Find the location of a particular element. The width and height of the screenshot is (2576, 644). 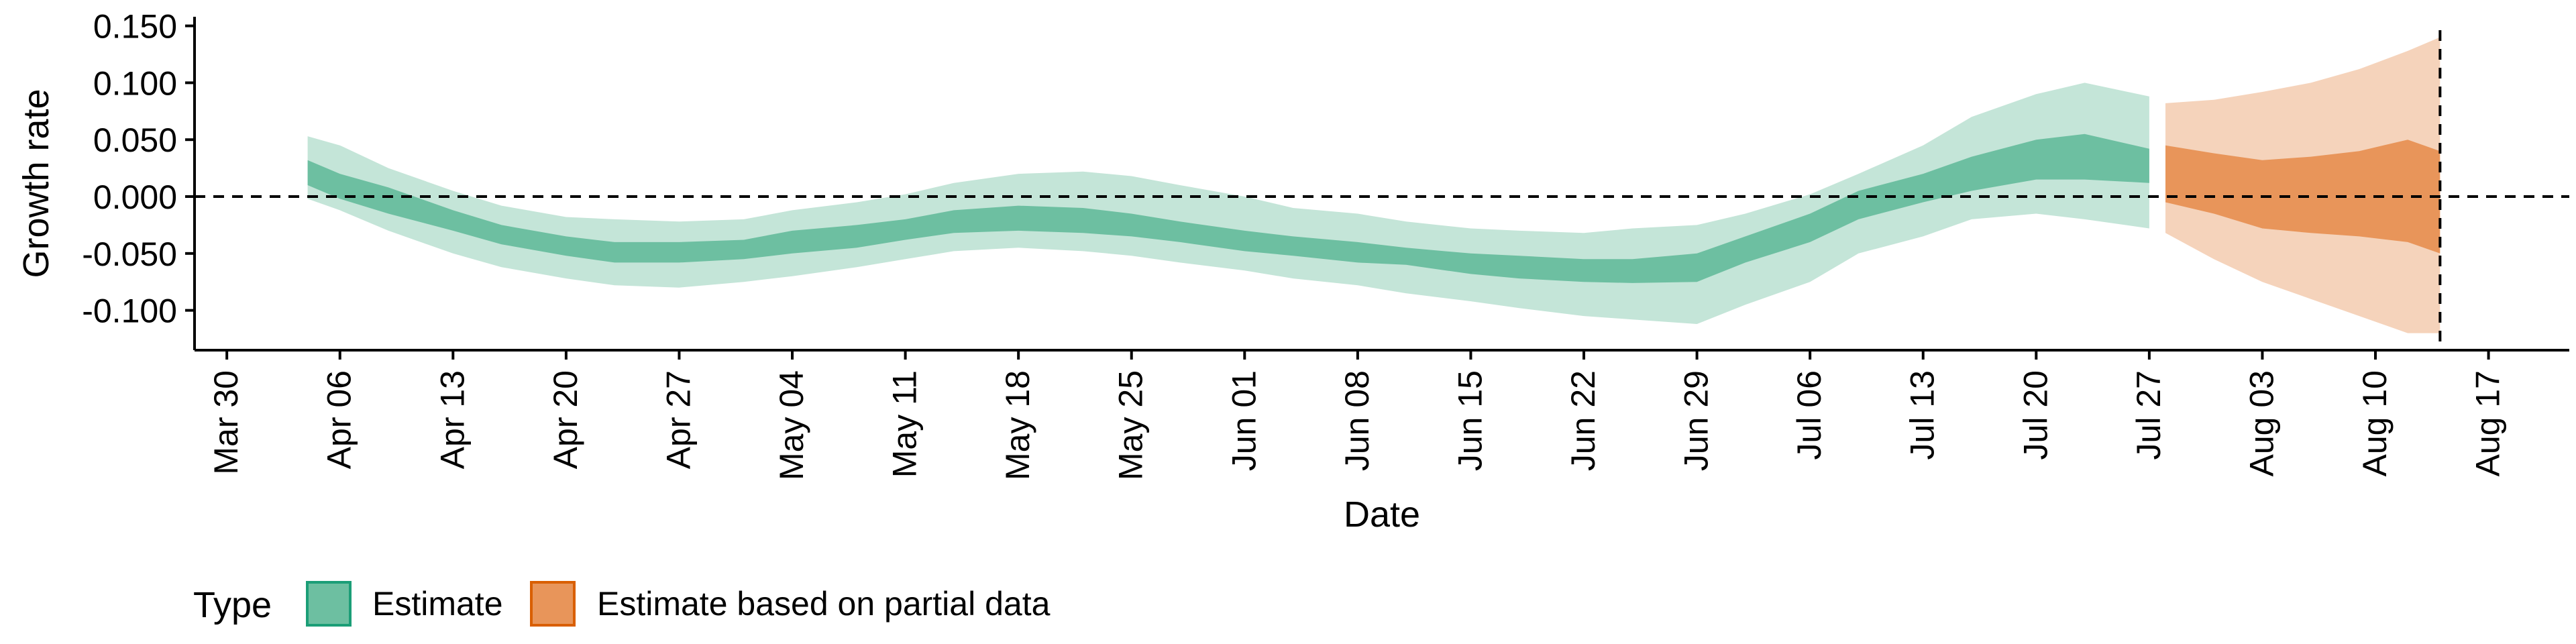

y-axis-label: Growth rate is located at coordinates (36, 183).